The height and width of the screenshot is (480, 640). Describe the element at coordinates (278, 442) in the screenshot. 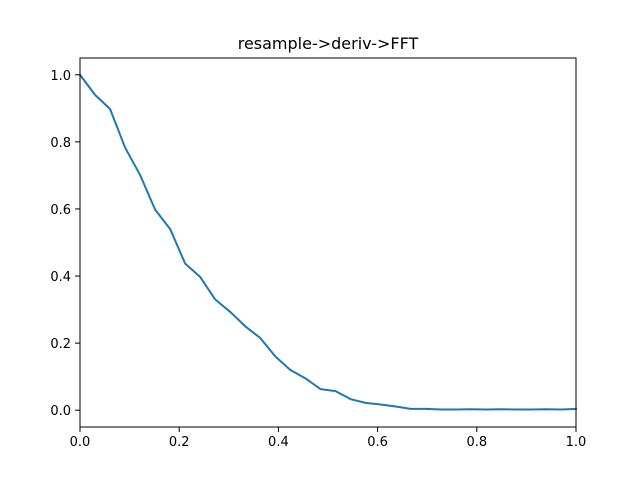

I see `x-tick-label: 0.4` at that location.